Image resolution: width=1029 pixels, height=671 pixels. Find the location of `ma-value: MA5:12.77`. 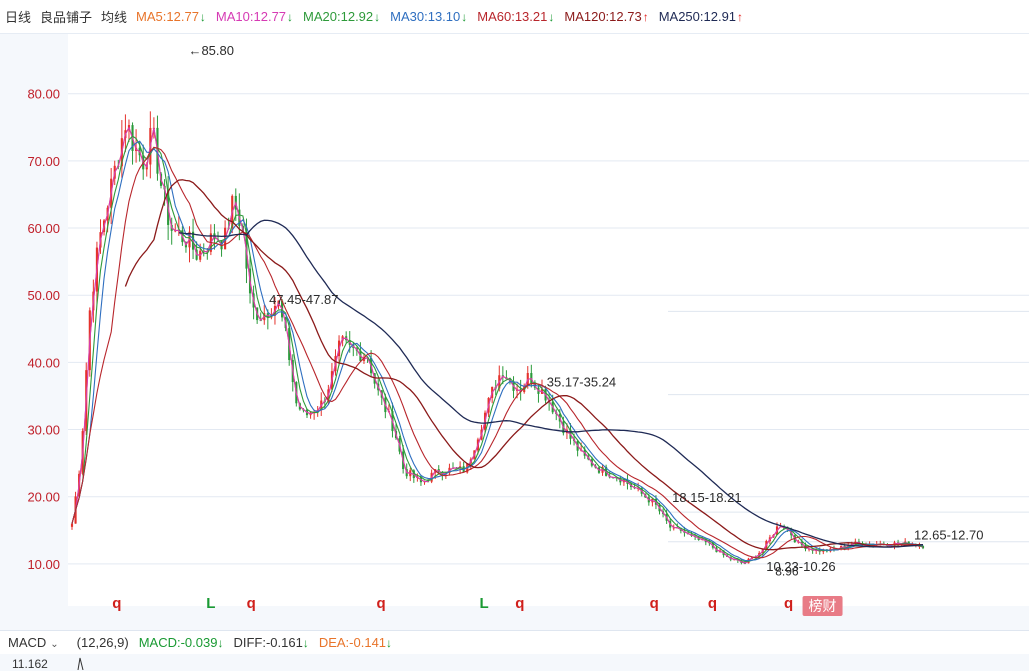

ma-value: MA5:12.77 is located at coordinates (167, 16).